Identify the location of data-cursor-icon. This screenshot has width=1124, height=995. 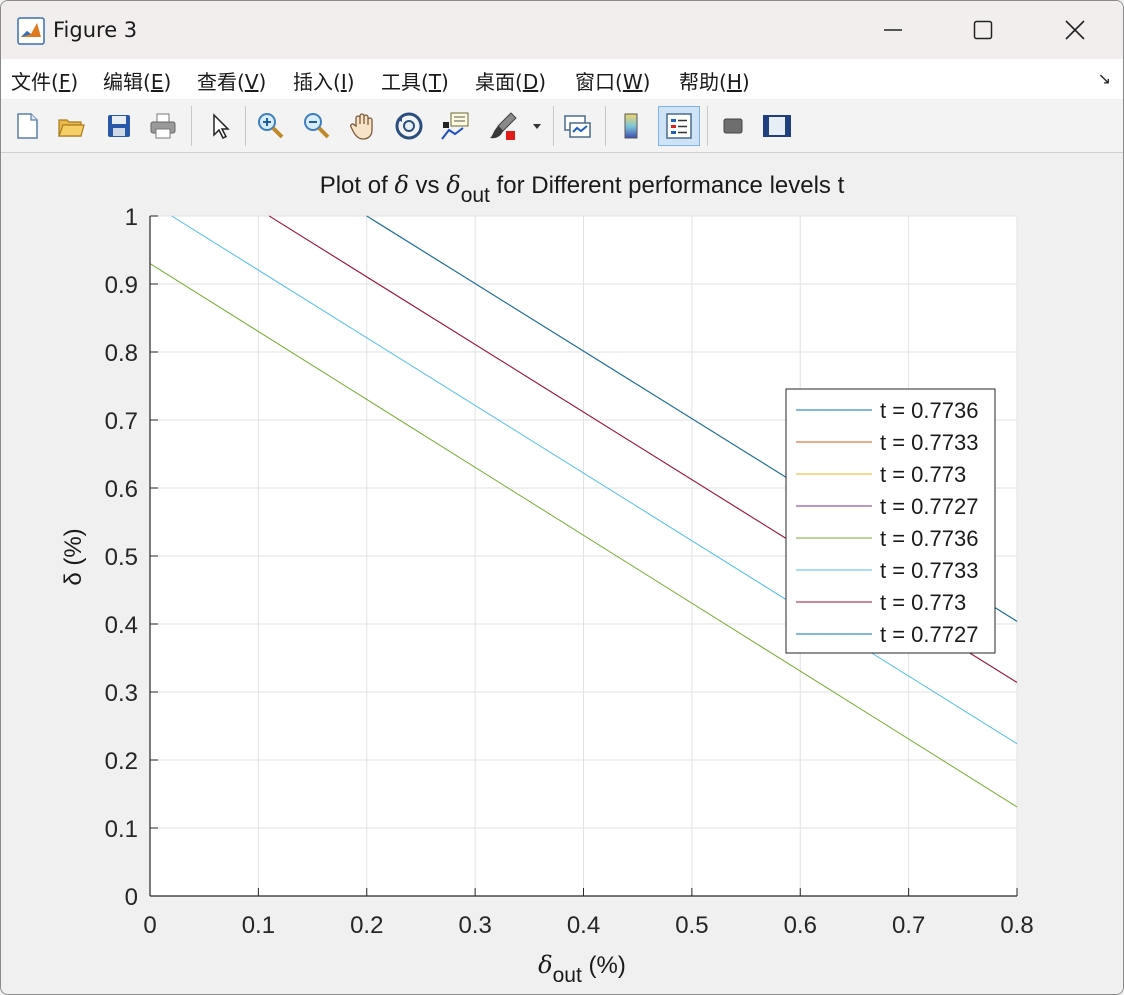
(455, 126).